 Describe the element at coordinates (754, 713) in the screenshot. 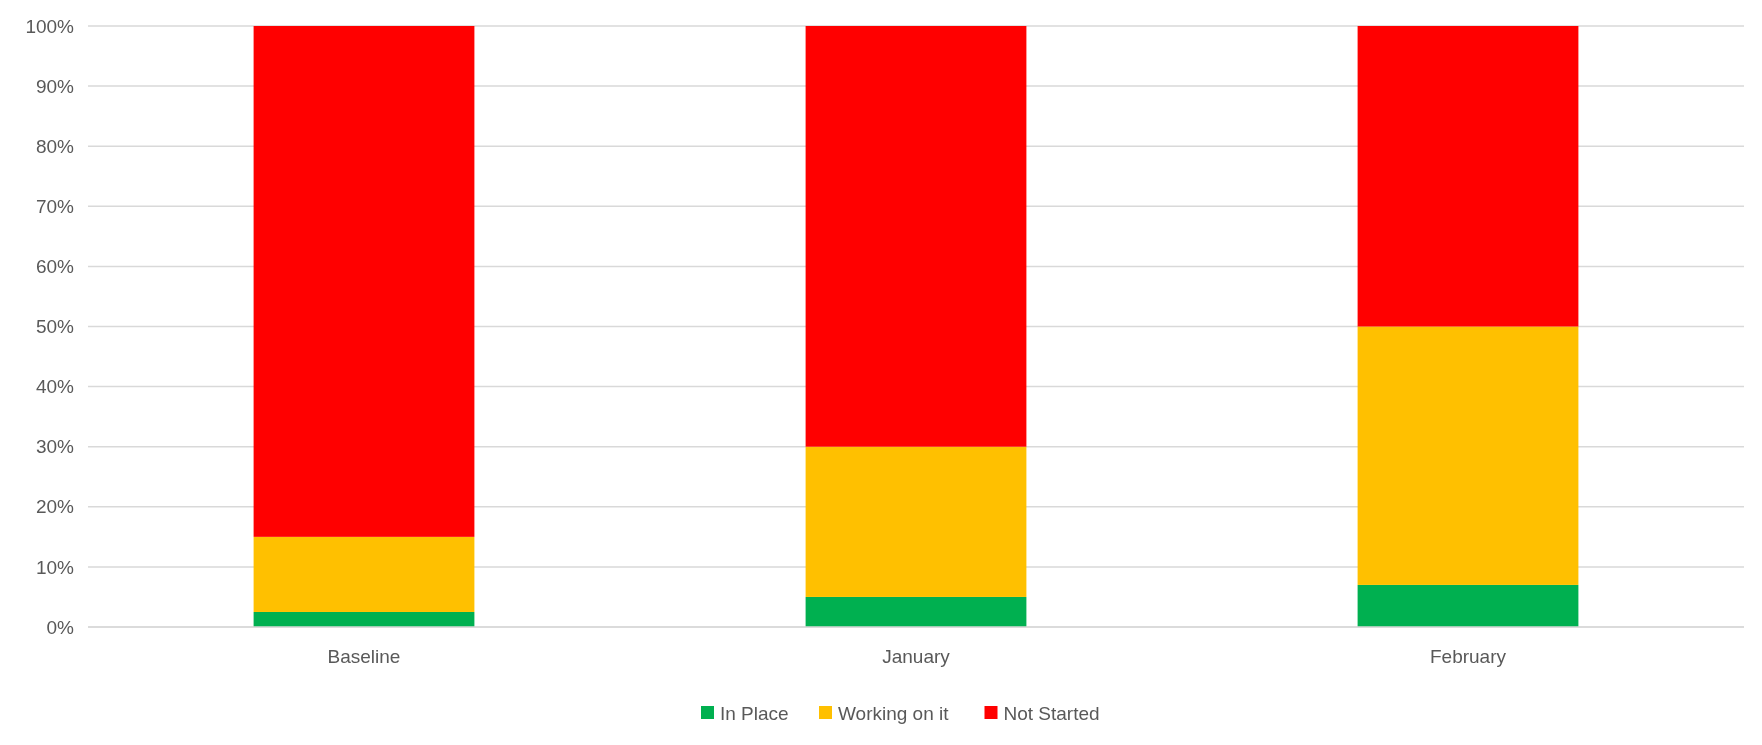

I see `legend-label: In Place` at that location.